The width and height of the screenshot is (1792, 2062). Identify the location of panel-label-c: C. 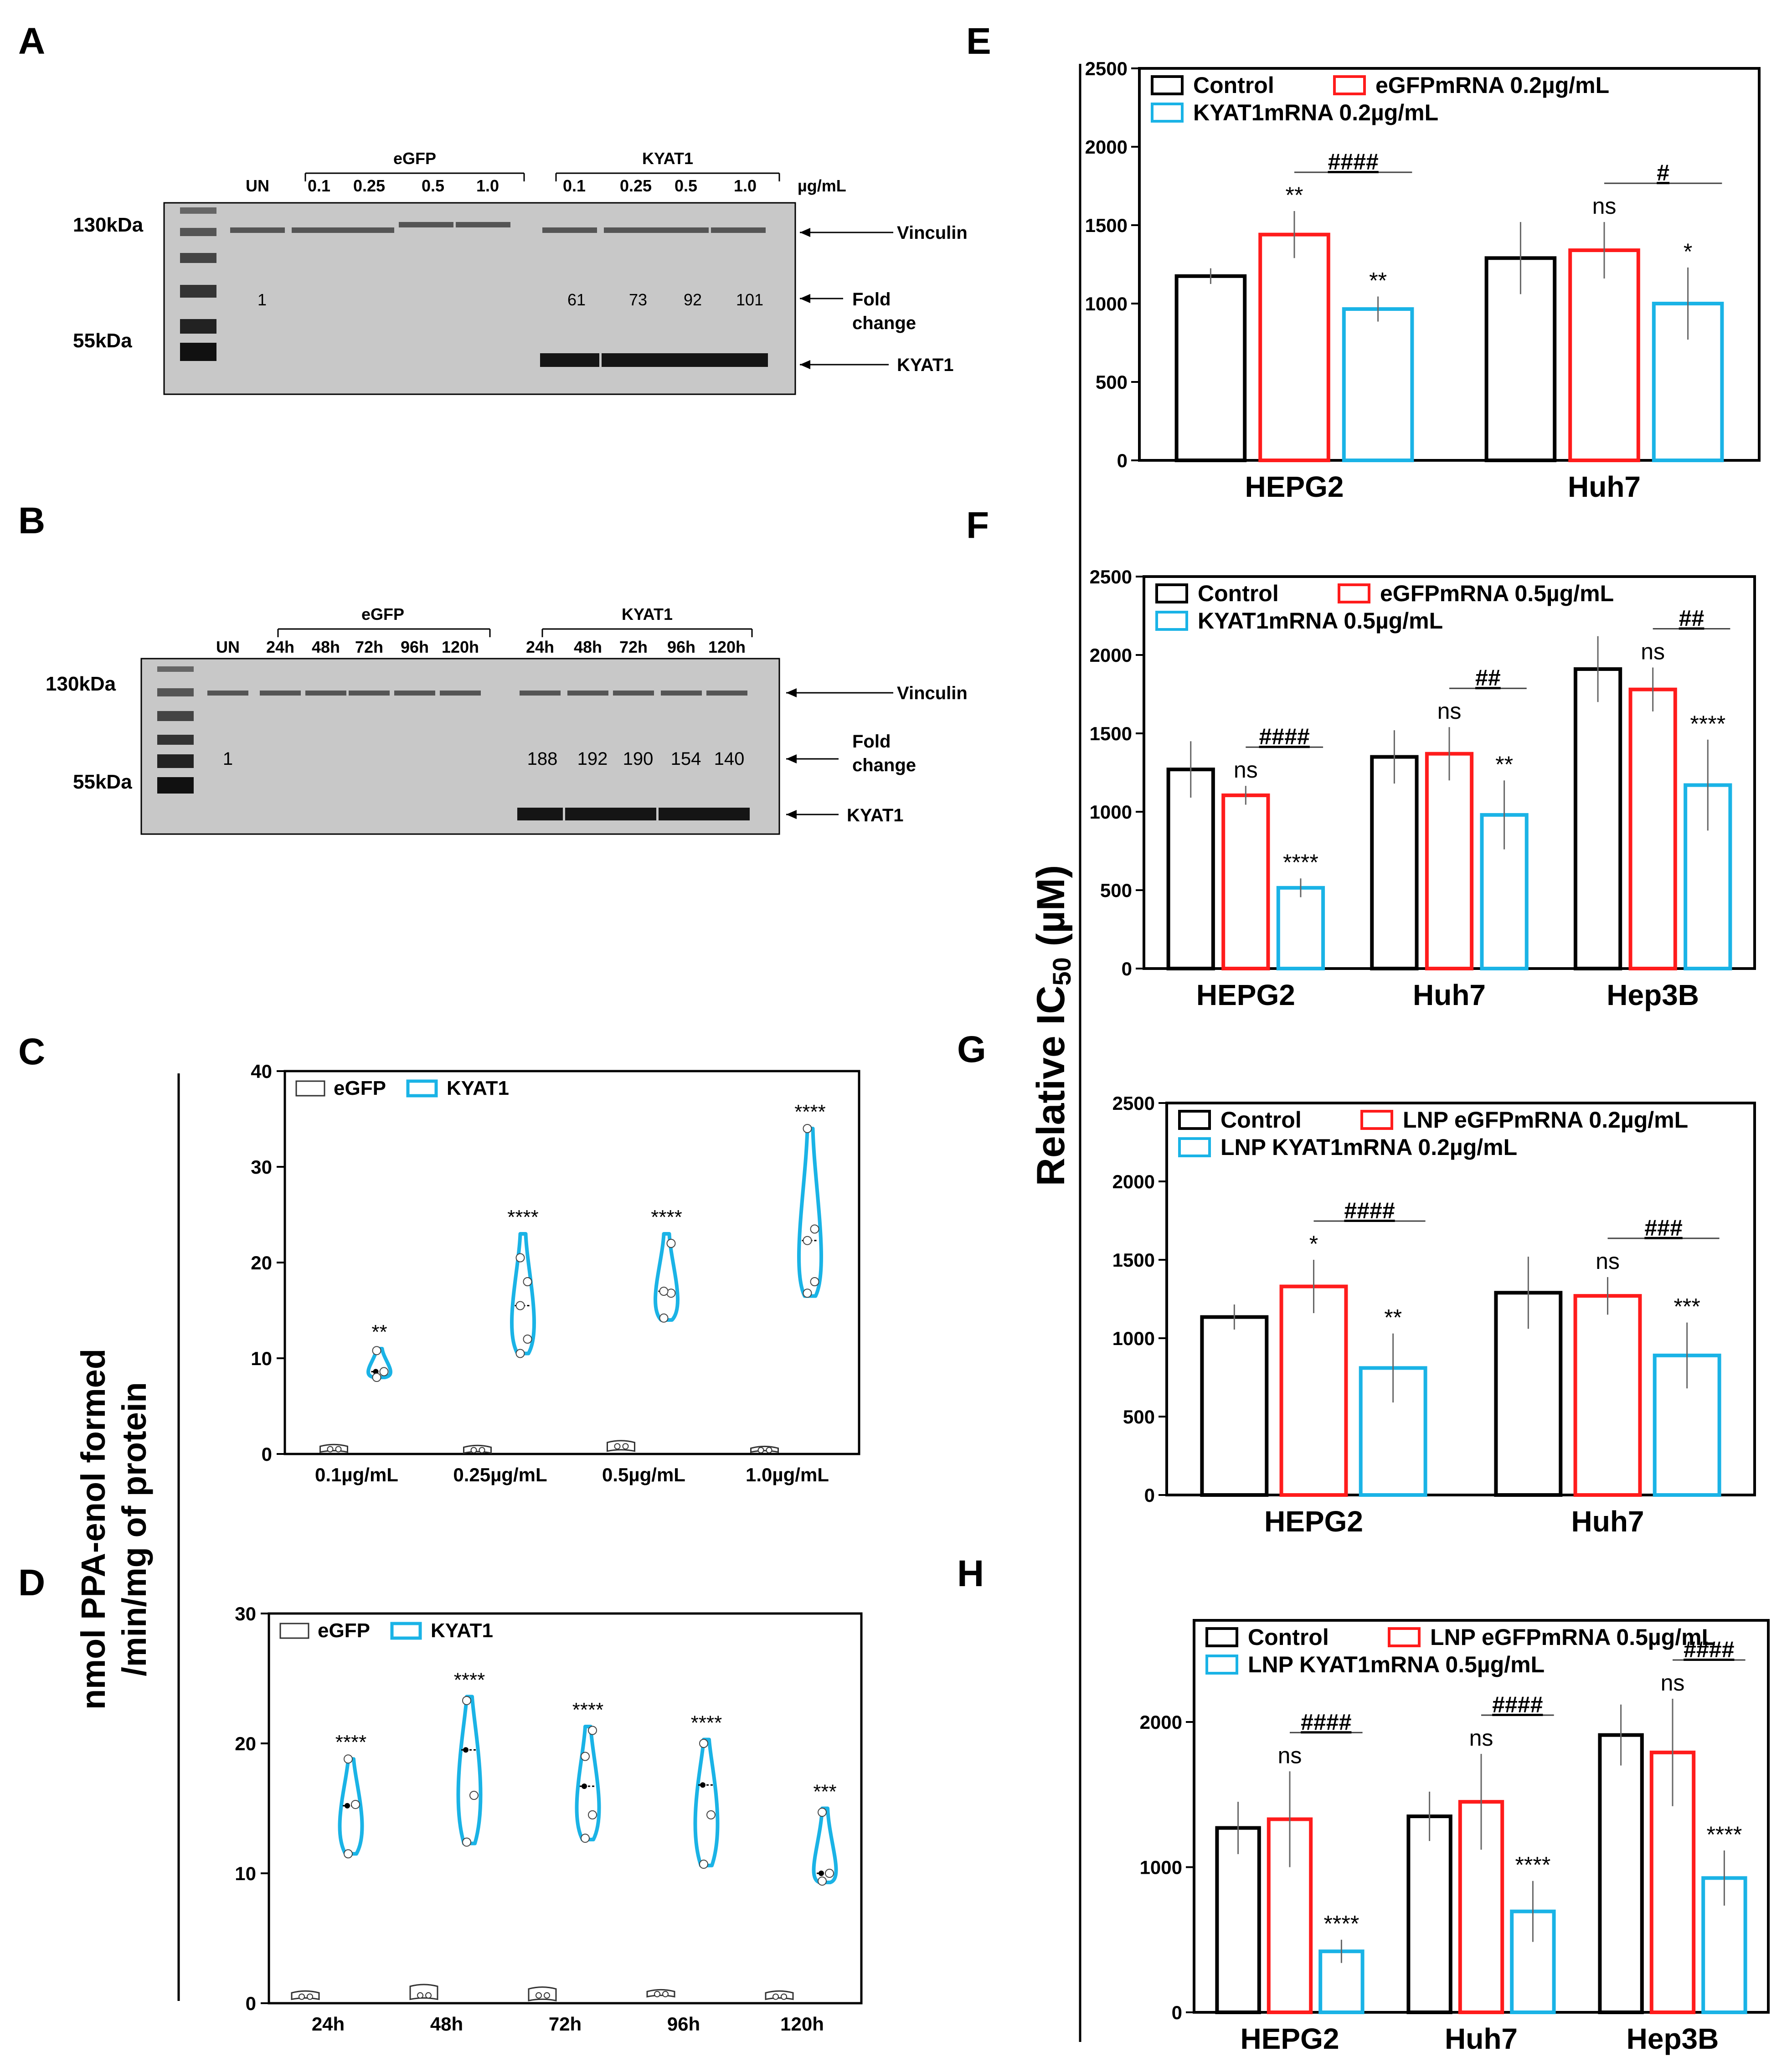
(31, 1051).